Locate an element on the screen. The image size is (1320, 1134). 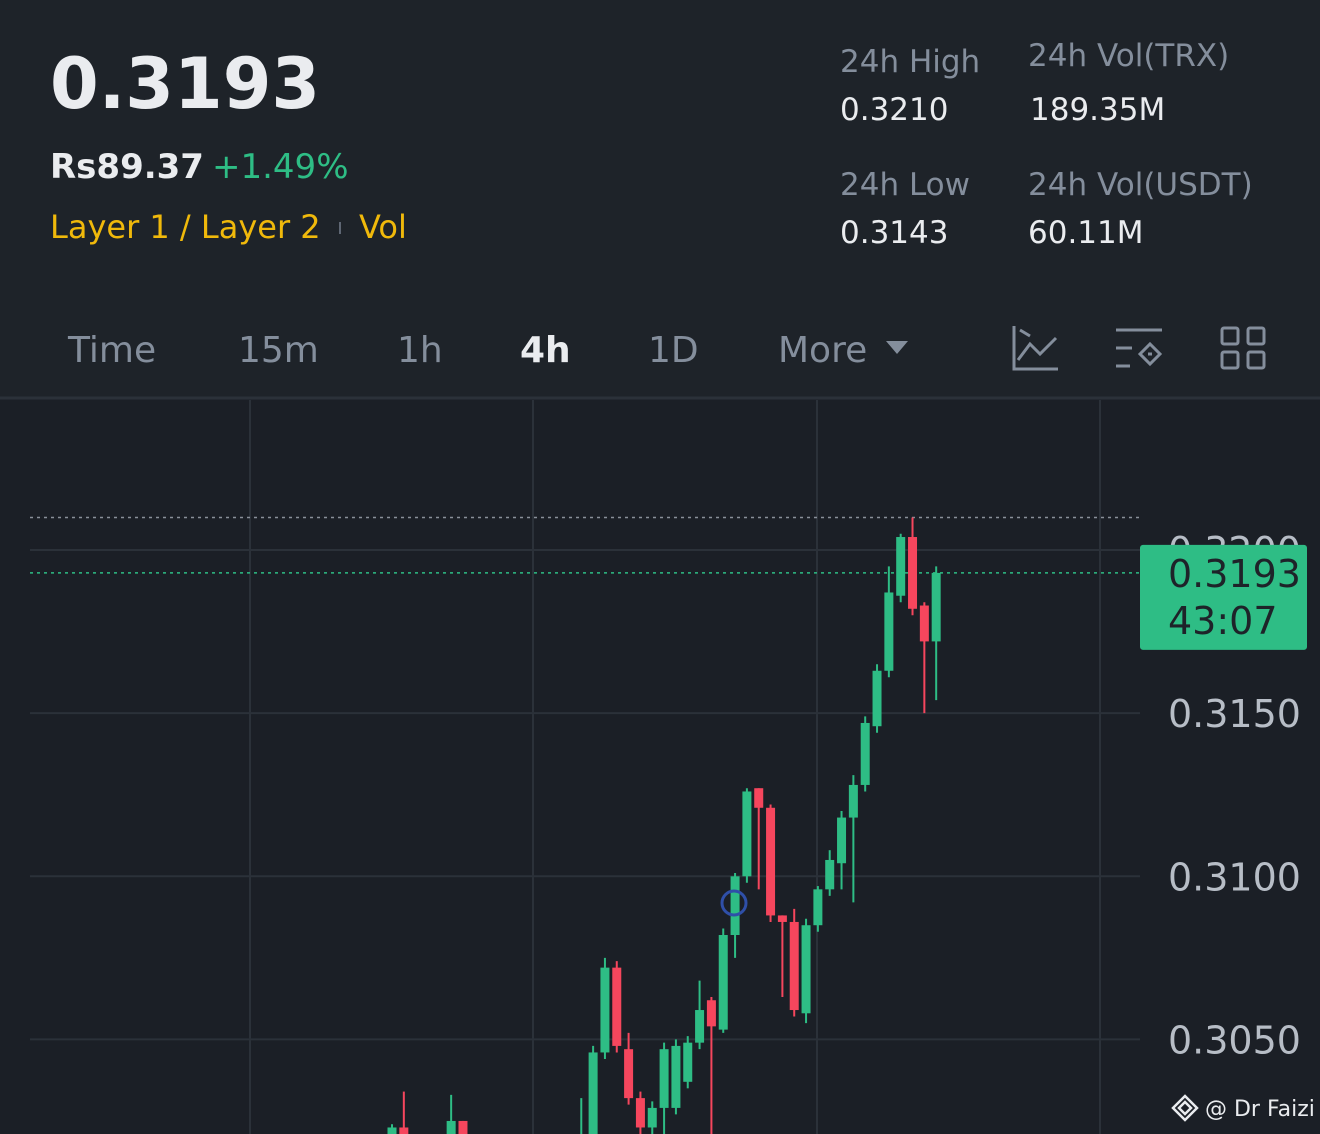
tab: 4h is located at coordinates (545, 350).